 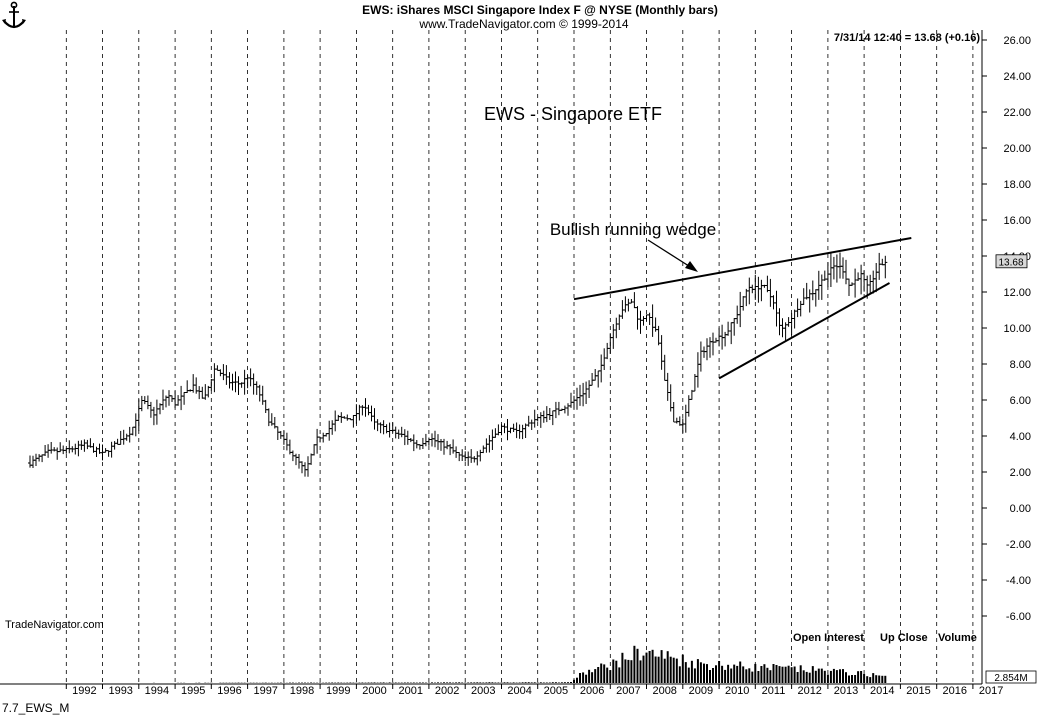 What do you see at coordinates (1010, 262) in the screenshot?
I see `price-tag-value: 13.68` at bounding box center [1010, 262].